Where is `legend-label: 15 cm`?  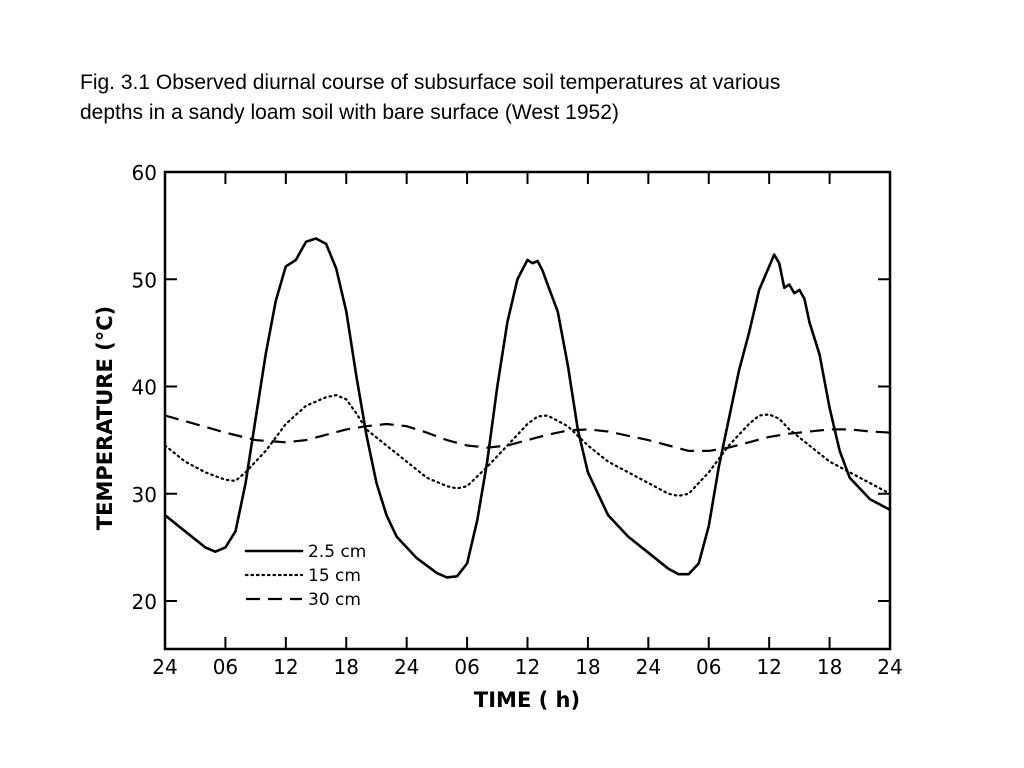 legend-label: 15 cm is located at coordinates (334, 576).